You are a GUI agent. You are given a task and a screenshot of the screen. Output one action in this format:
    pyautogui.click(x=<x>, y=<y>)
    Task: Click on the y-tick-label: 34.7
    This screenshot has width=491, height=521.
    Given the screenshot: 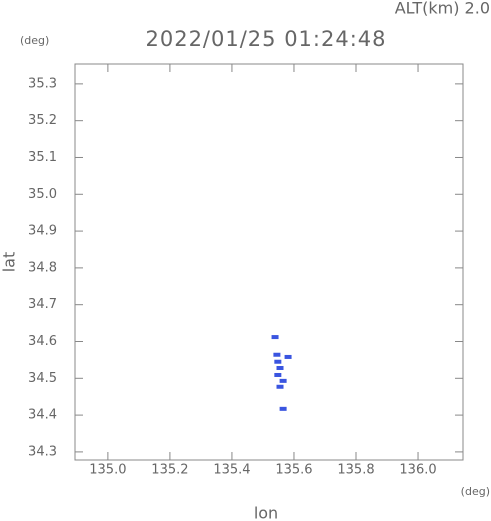 What is the action you would take?
    pyautogui.click(x=42, y=304)
    